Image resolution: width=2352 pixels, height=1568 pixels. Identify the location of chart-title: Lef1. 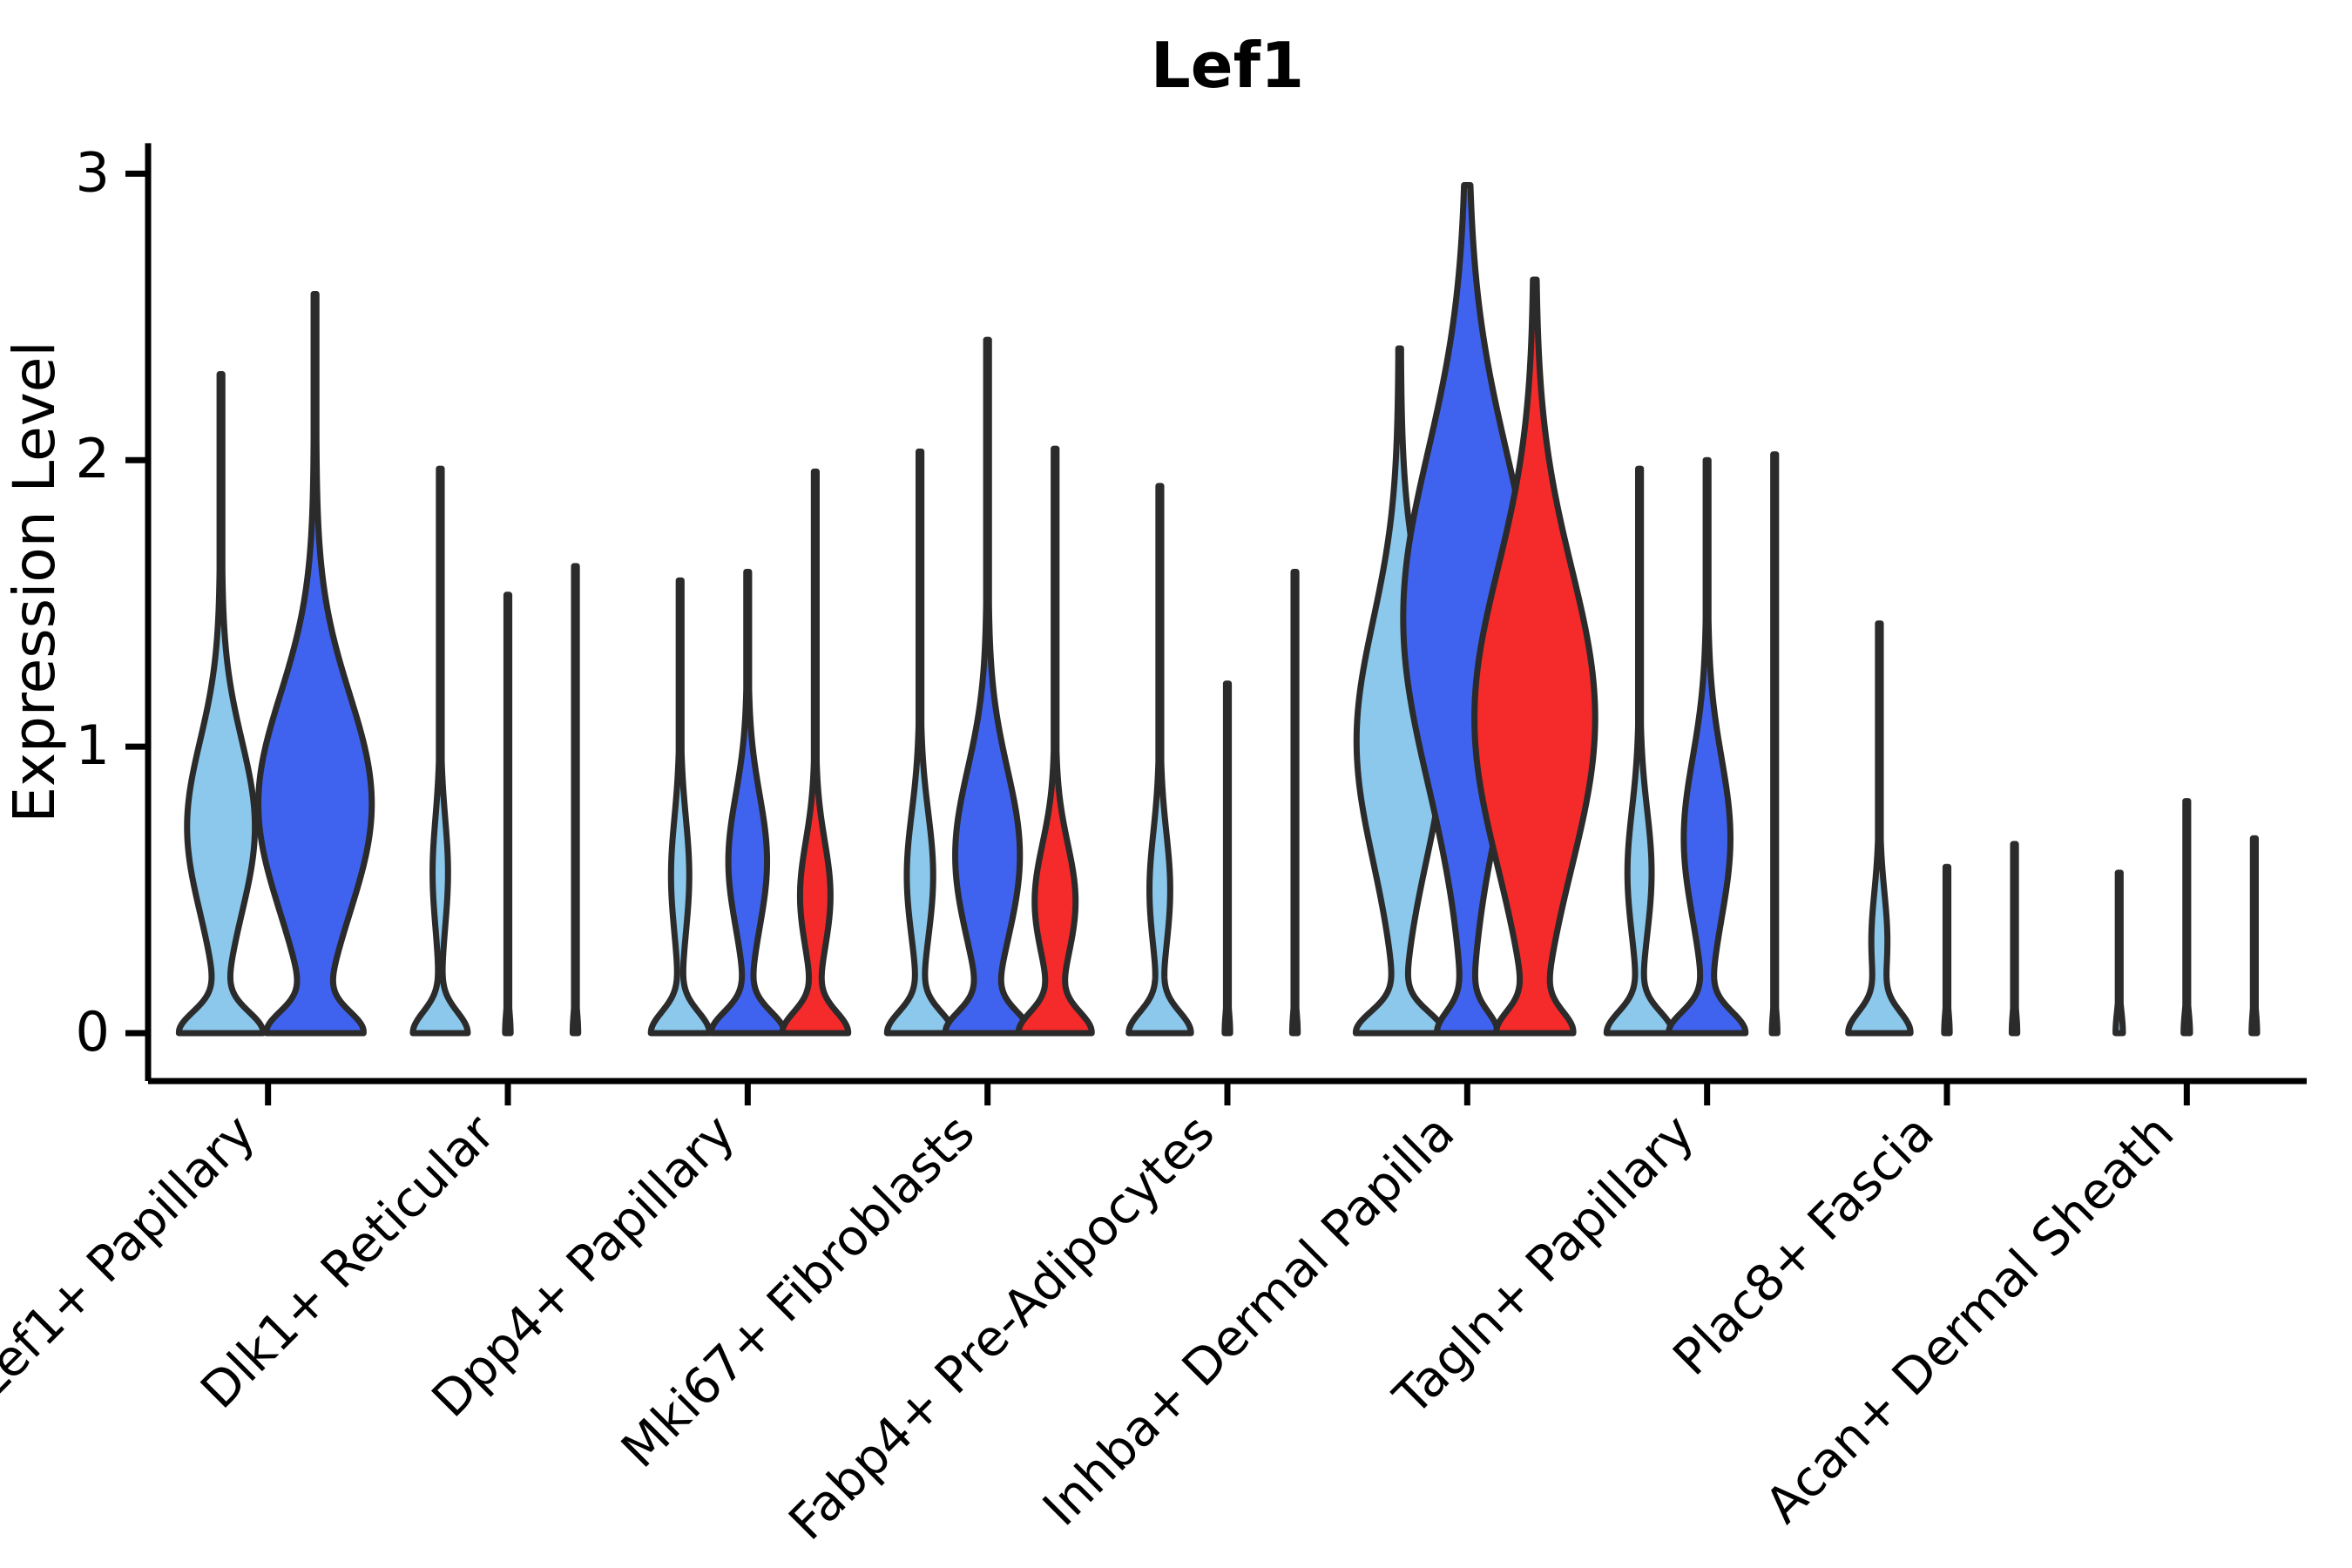
(1227, 66).